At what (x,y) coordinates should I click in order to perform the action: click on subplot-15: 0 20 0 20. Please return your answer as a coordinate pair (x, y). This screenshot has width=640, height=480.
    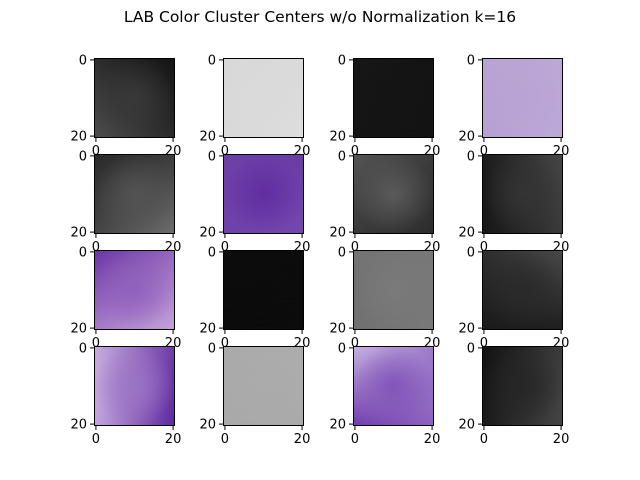
    Looking at the image, I should click on (513, 394).